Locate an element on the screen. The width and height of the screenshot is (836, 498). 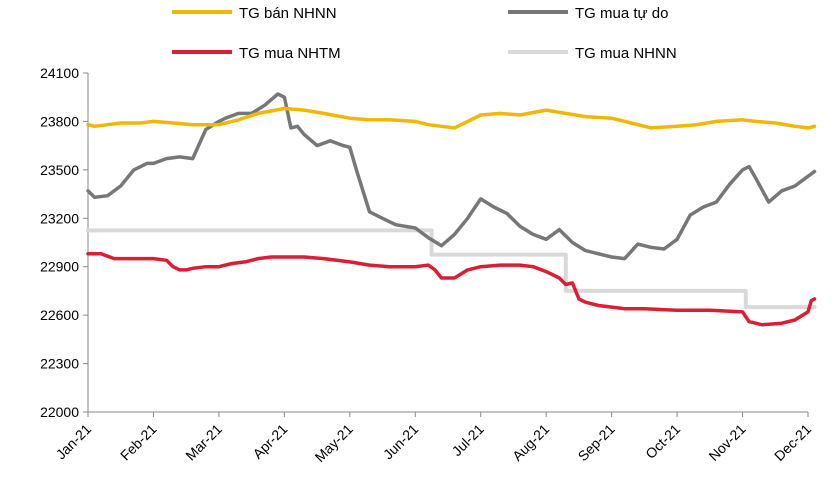
y-tick-label: 22600 is located at coordinates (59, 315).